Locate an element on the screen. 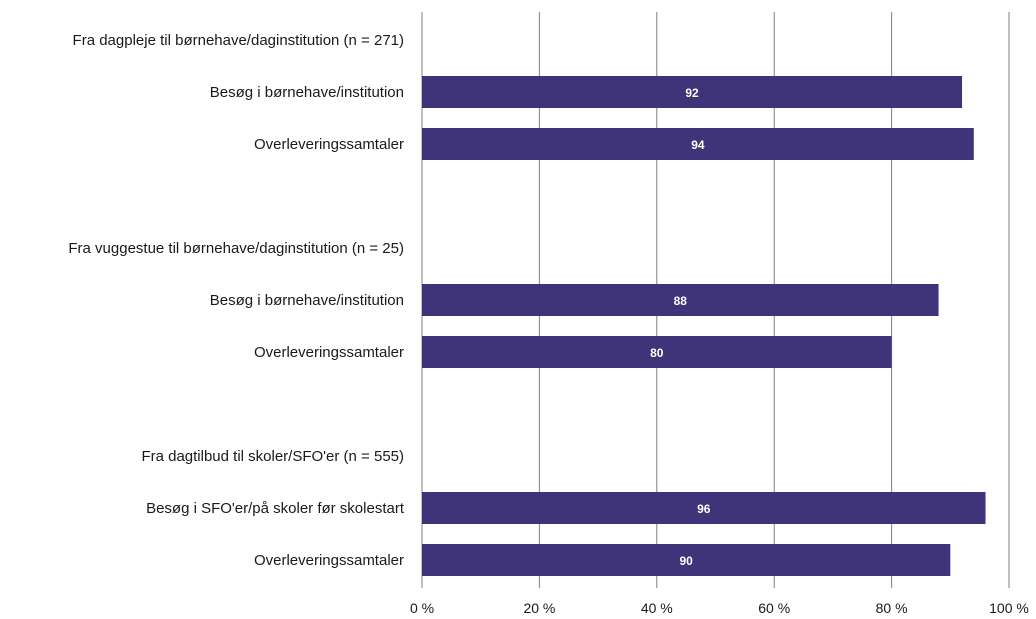  x-tick-label: 20 % is located at coordinates (539, 608).